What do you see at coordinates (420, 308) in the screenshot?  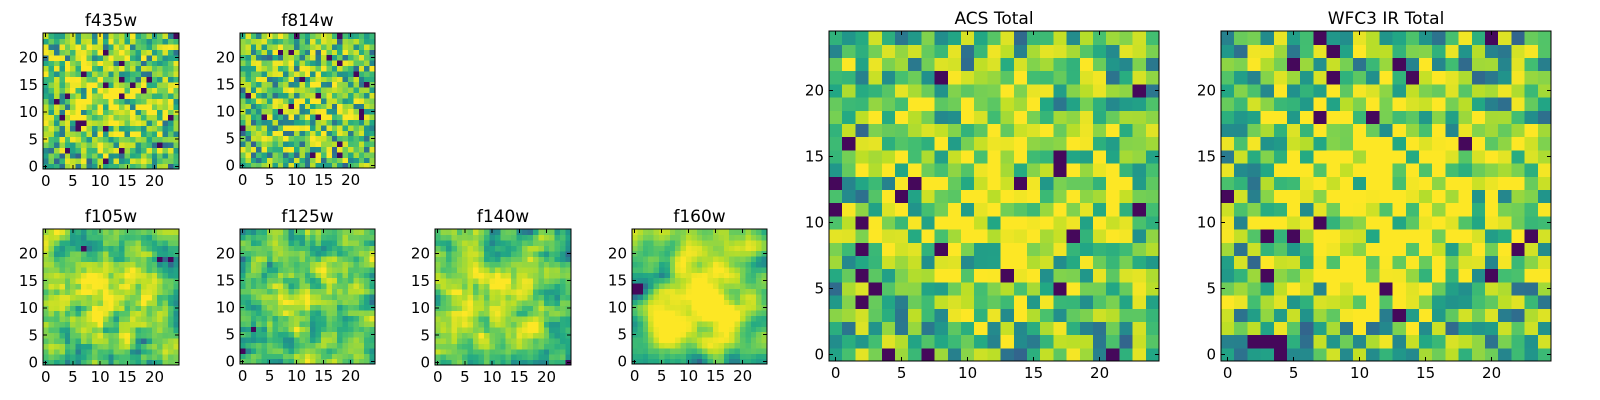 I see `y-tick-label: 10` at bounding box center [420, 308].